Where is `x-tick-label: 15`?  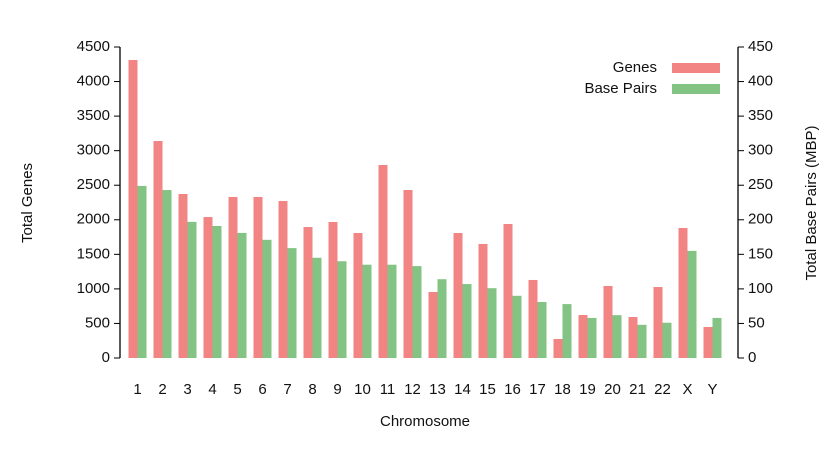 x-tick-label: 15 is located at coordinates (487, 389).